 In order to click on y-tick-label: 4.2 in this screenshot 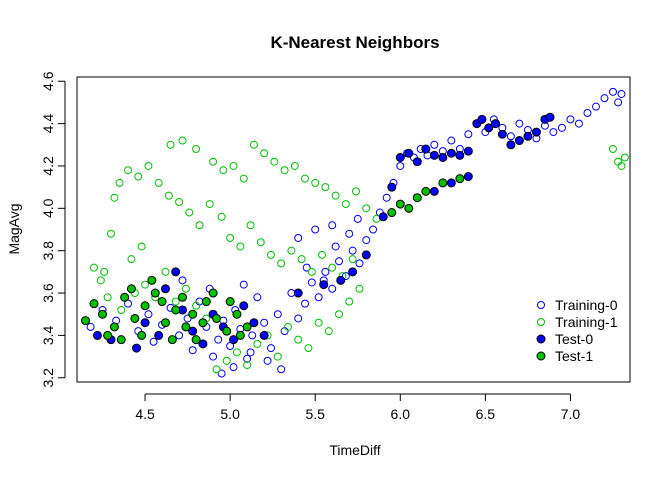, I will do `click(48, 166)`.